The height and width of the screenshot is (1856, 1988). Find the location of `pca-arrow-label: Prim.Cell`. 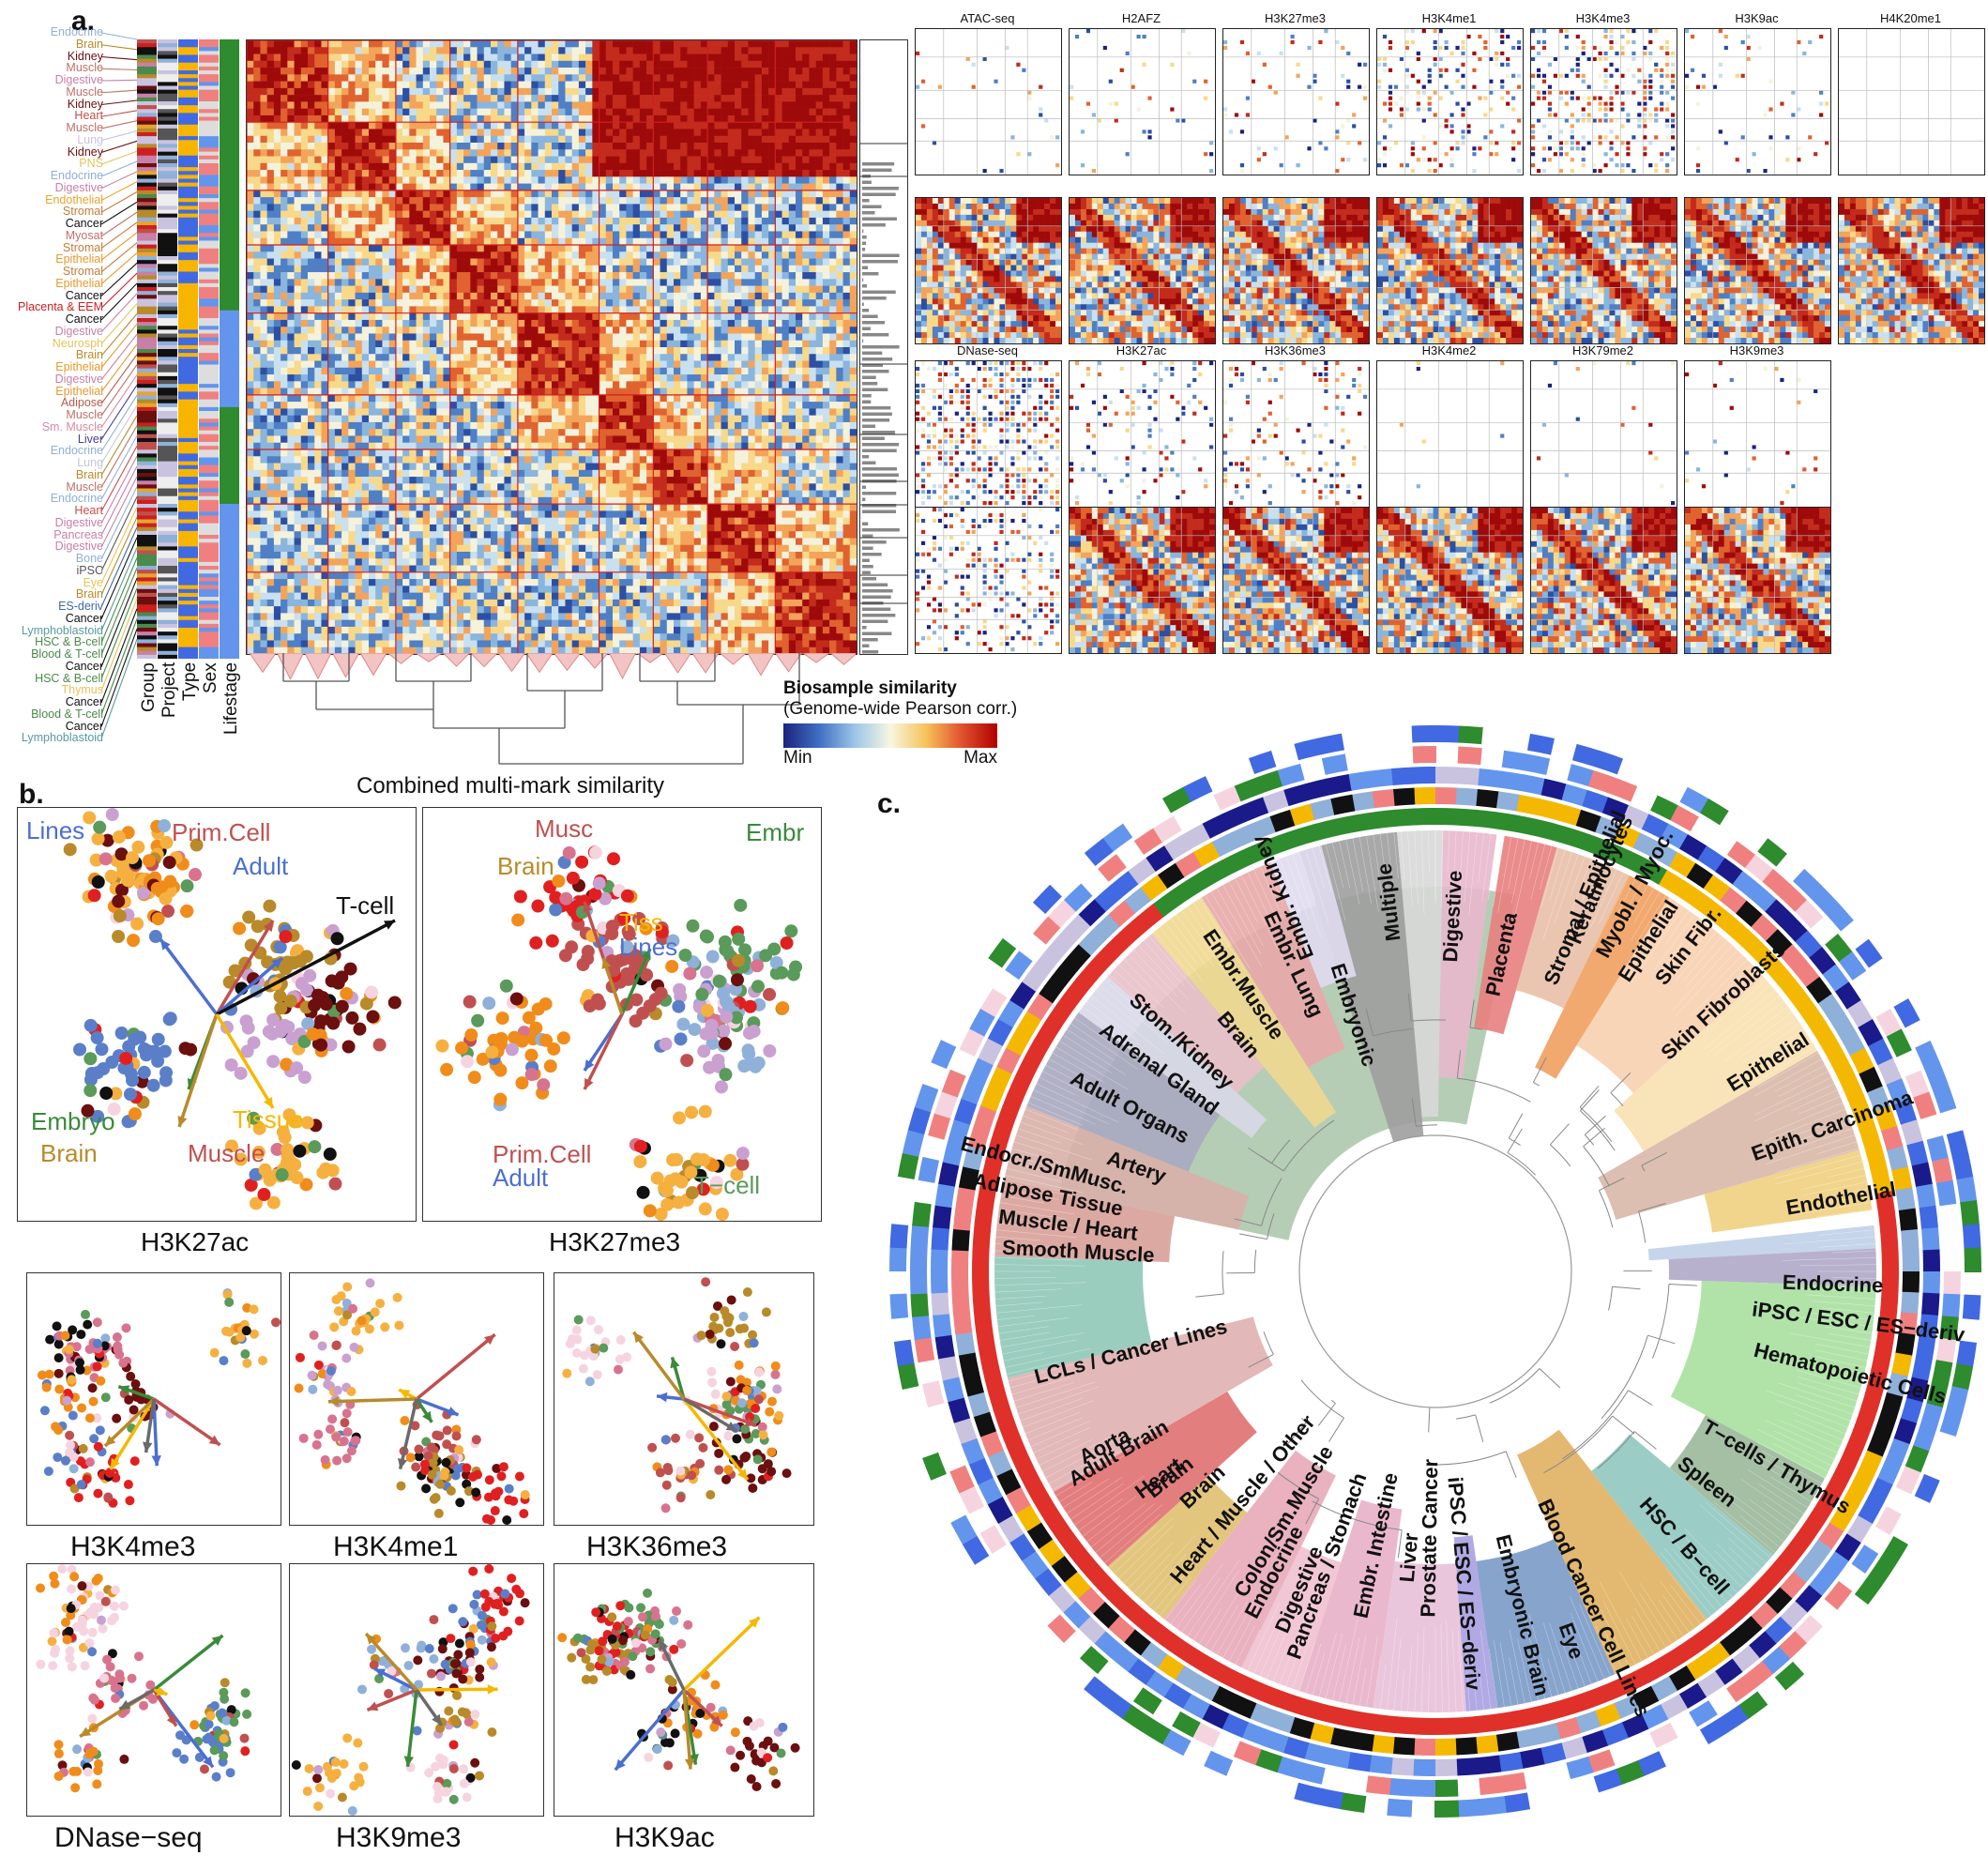

pca-arrow-label: Prim.Cell is located at coordinates (542, 1154).